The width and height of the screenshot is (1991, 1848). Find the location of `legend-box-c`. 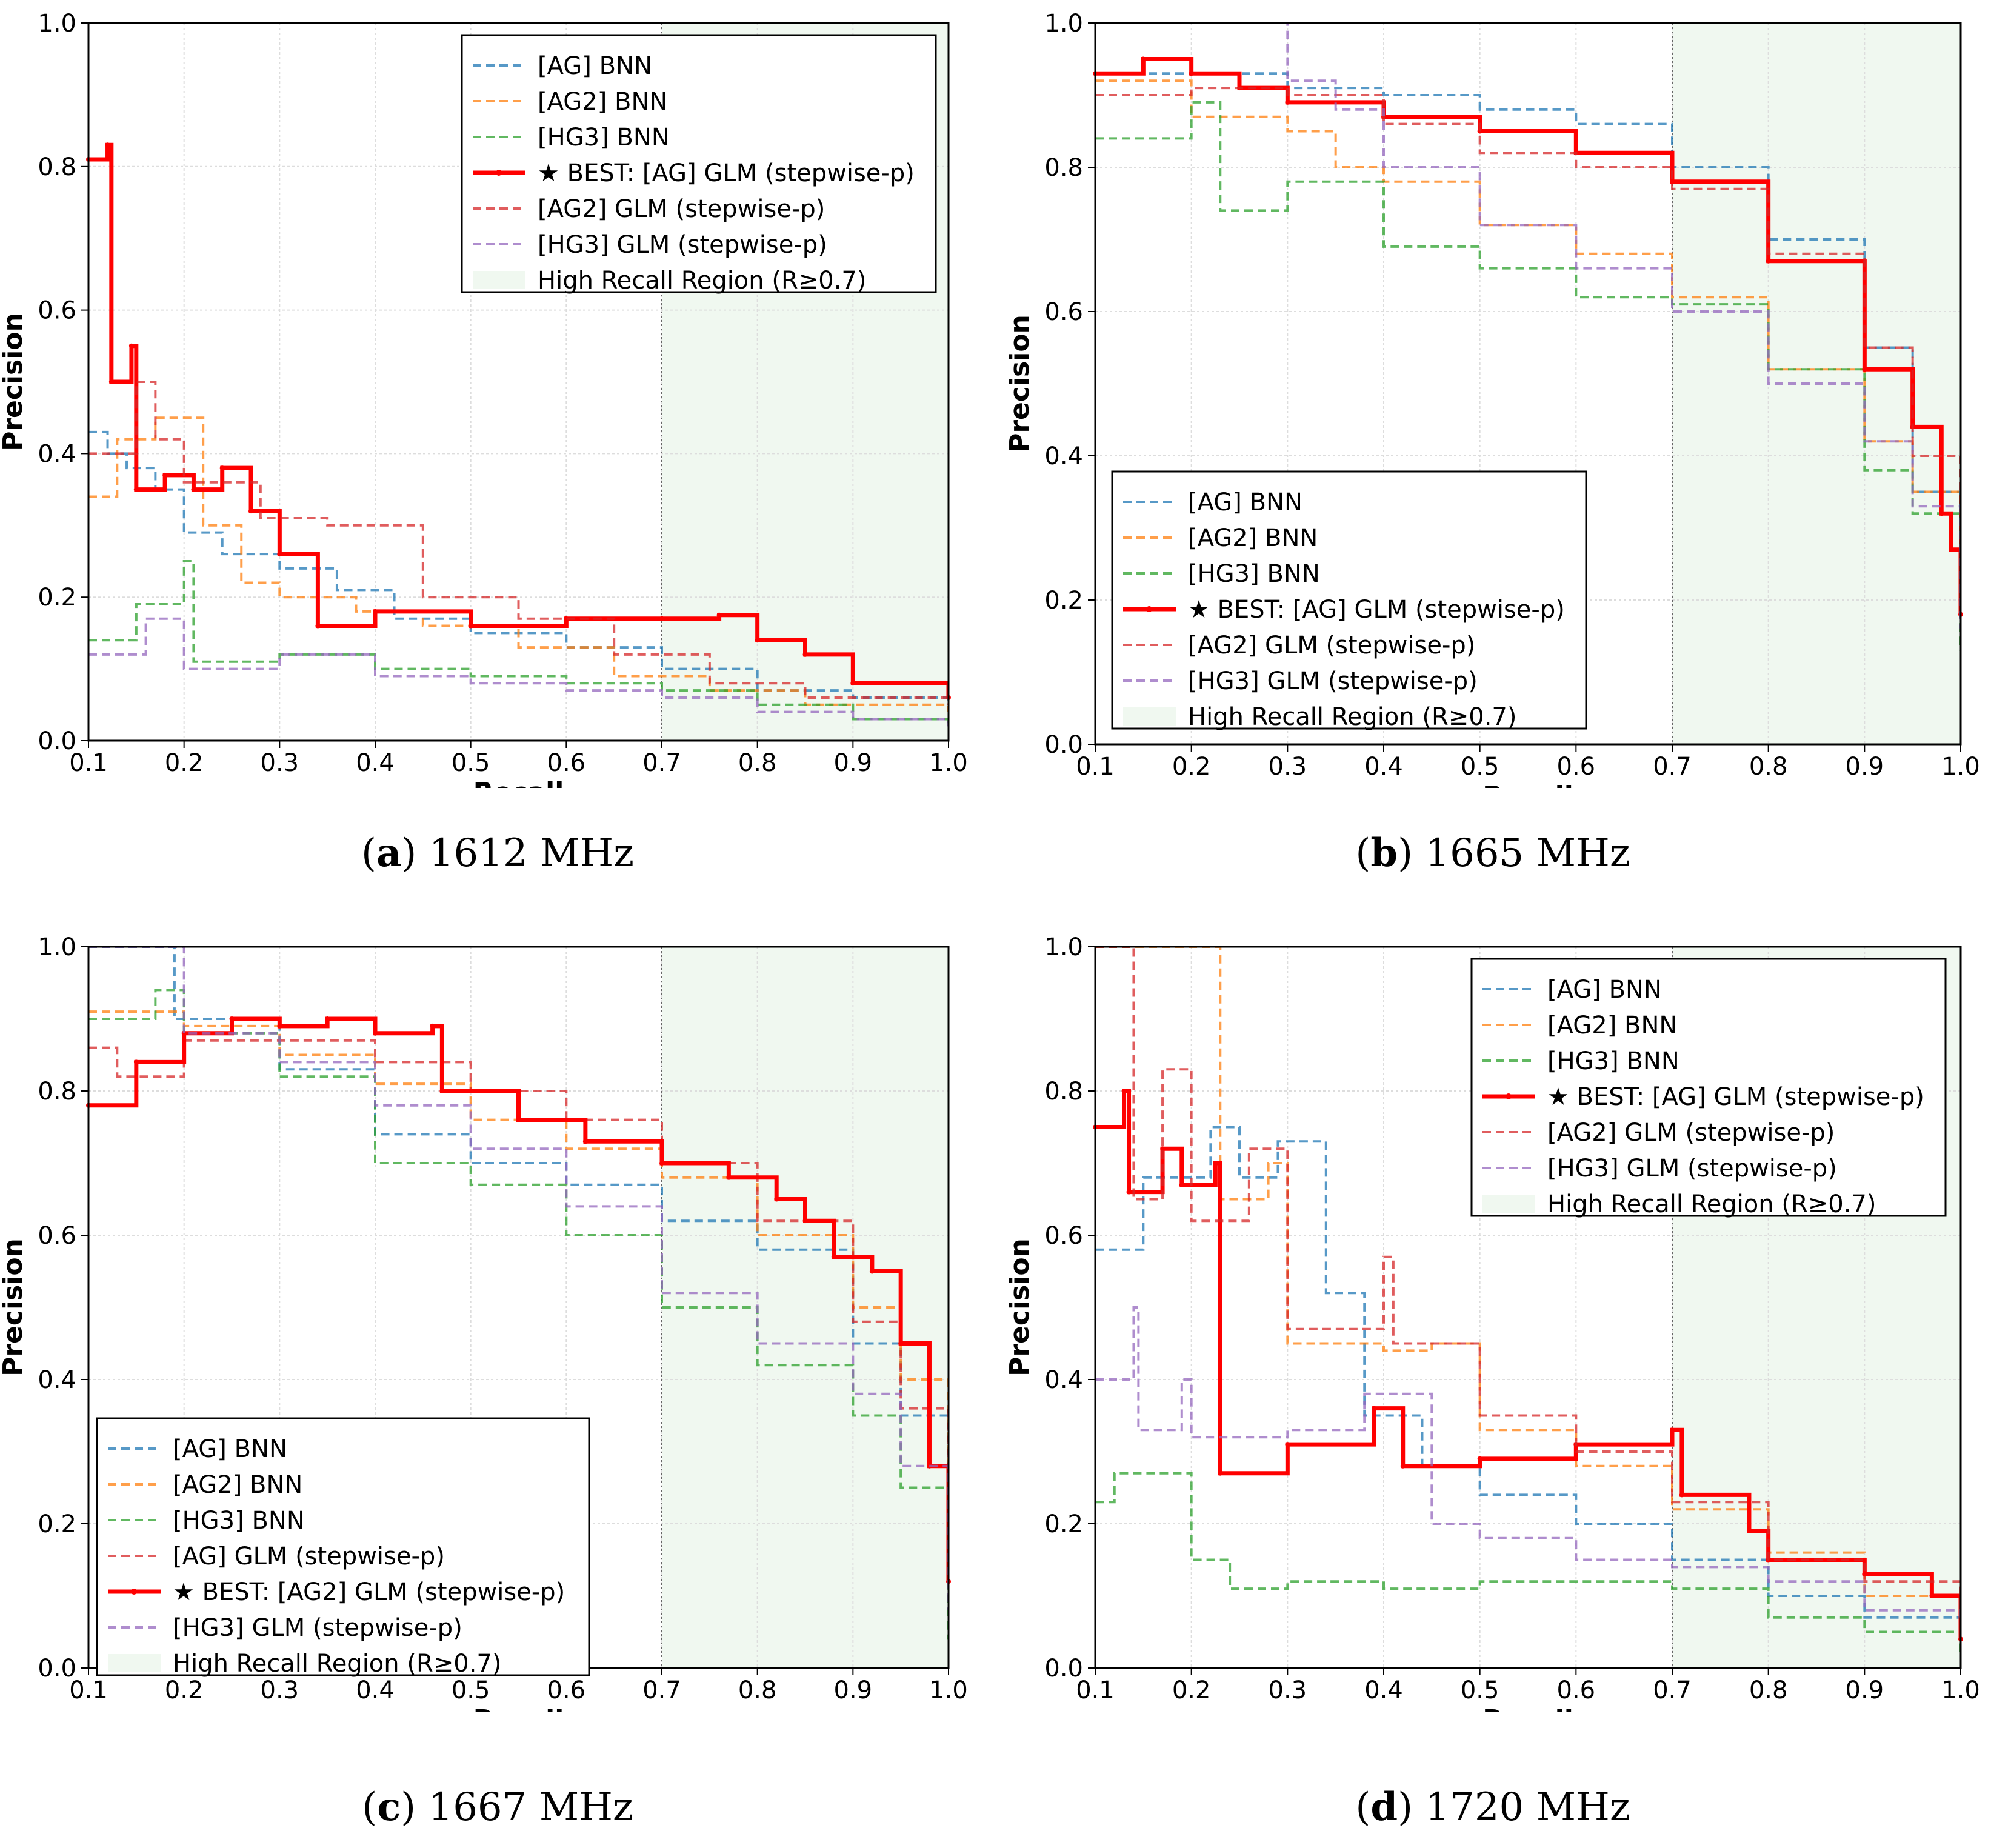

legend-box-c is located at coordinates (343, 1546).